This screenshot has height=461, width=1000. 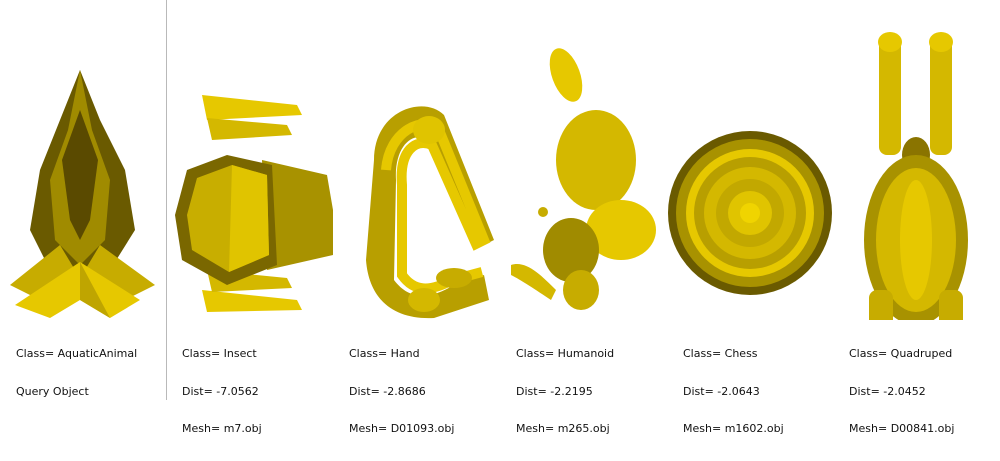 I want to click on class-value: Humanoid, so click(x=586, y=353).